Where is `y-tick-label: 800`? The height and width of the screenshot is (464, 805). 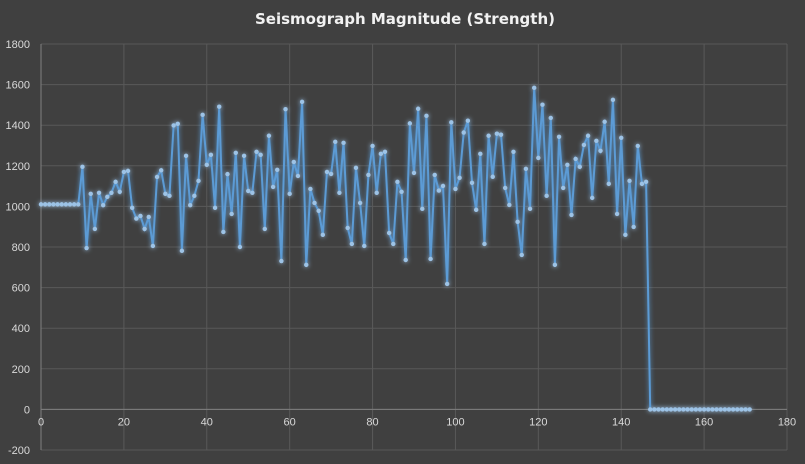 y-tick-label: 800 is located at coordinates (21, 248).